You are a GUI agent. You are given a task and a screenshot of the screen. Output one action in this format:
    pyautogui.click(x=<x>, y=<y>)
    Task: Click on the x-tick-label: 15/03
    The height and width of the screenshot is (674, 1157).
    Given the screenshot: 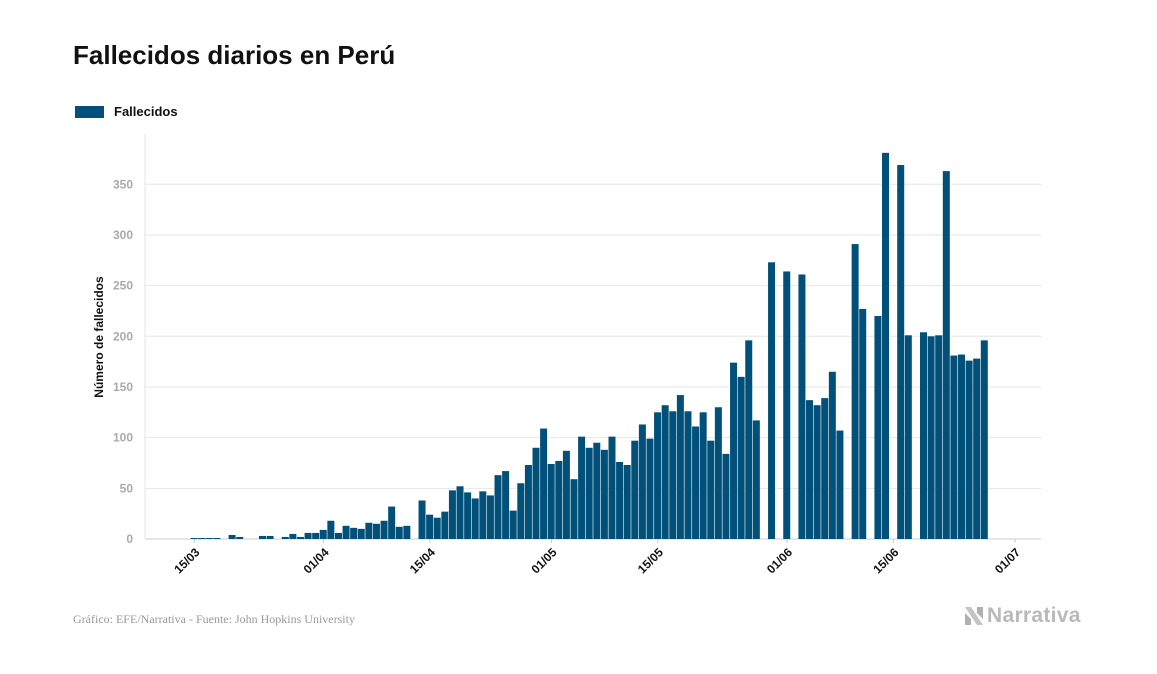 What is the action you would take?
    pyautogui.click(x=186, y=560)
    